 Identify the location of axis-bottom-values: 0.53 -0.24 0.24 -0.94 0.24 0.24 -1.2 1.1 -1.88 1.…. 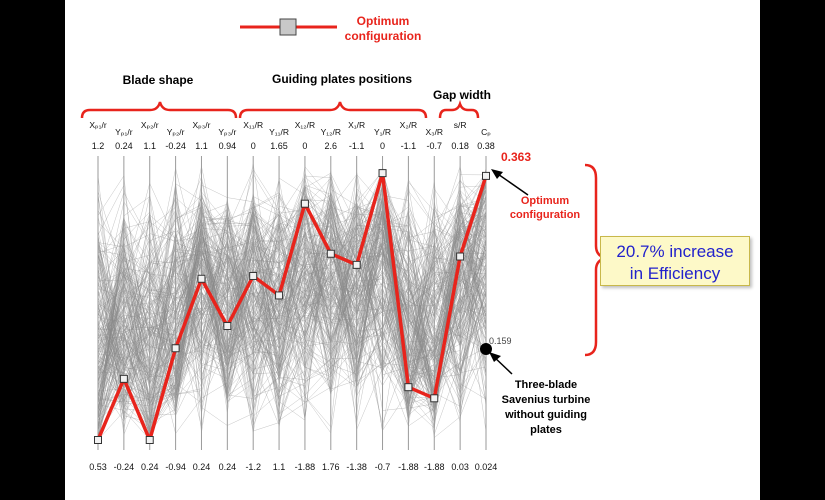
(293, 467).